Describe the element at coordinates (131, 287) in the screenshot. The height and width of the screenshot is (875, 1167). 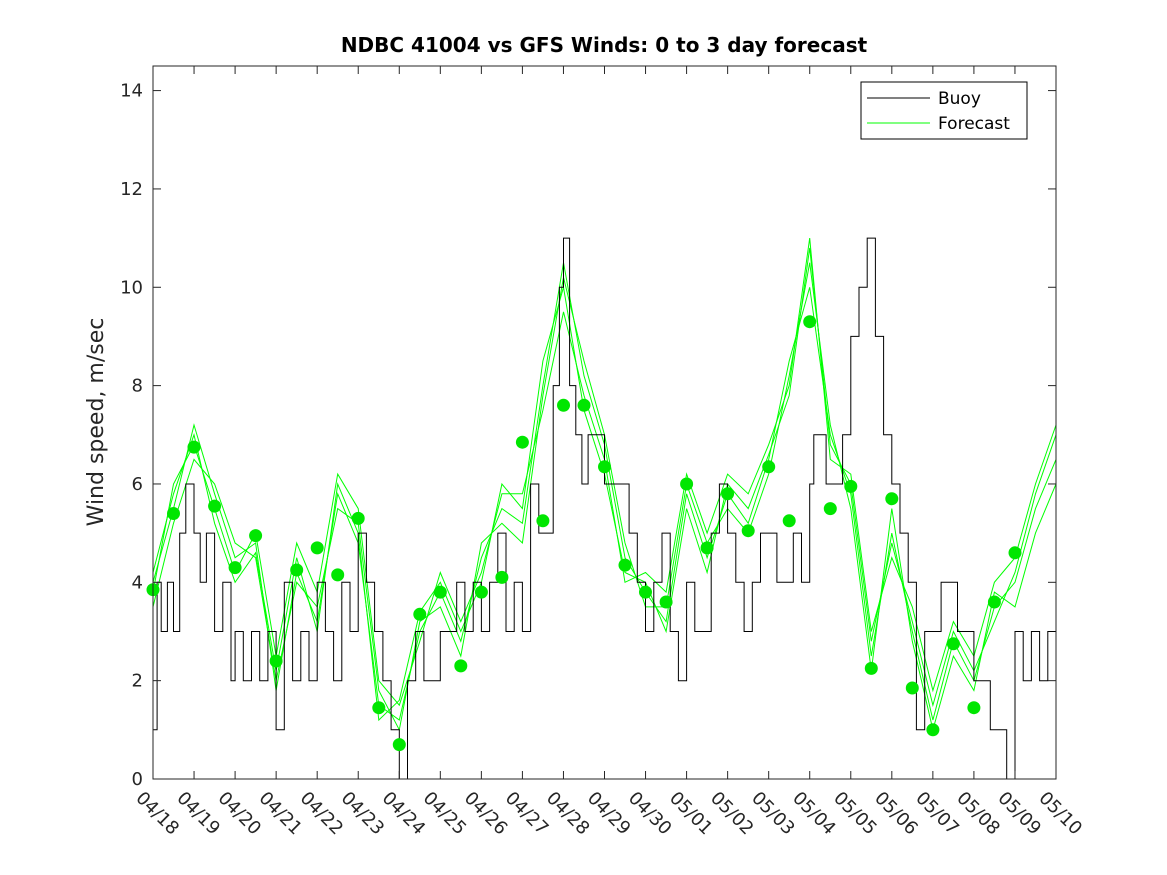
I see `y-tick-label: 10` at that location.